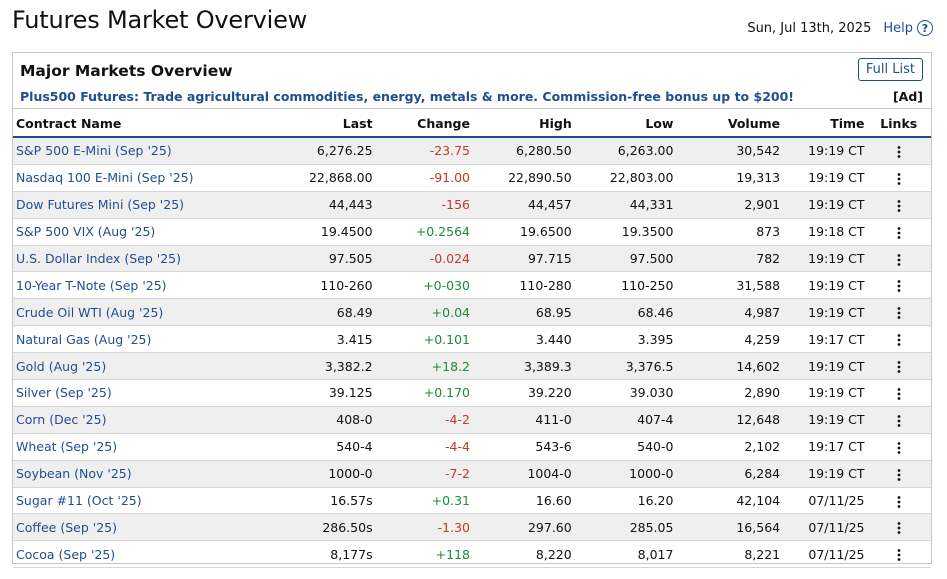 The width and height of the screenshot is (947, 579). Describe the element at coordinates (729, 501) in the screenshot. I see `volume-cell: 42,104` at that location.